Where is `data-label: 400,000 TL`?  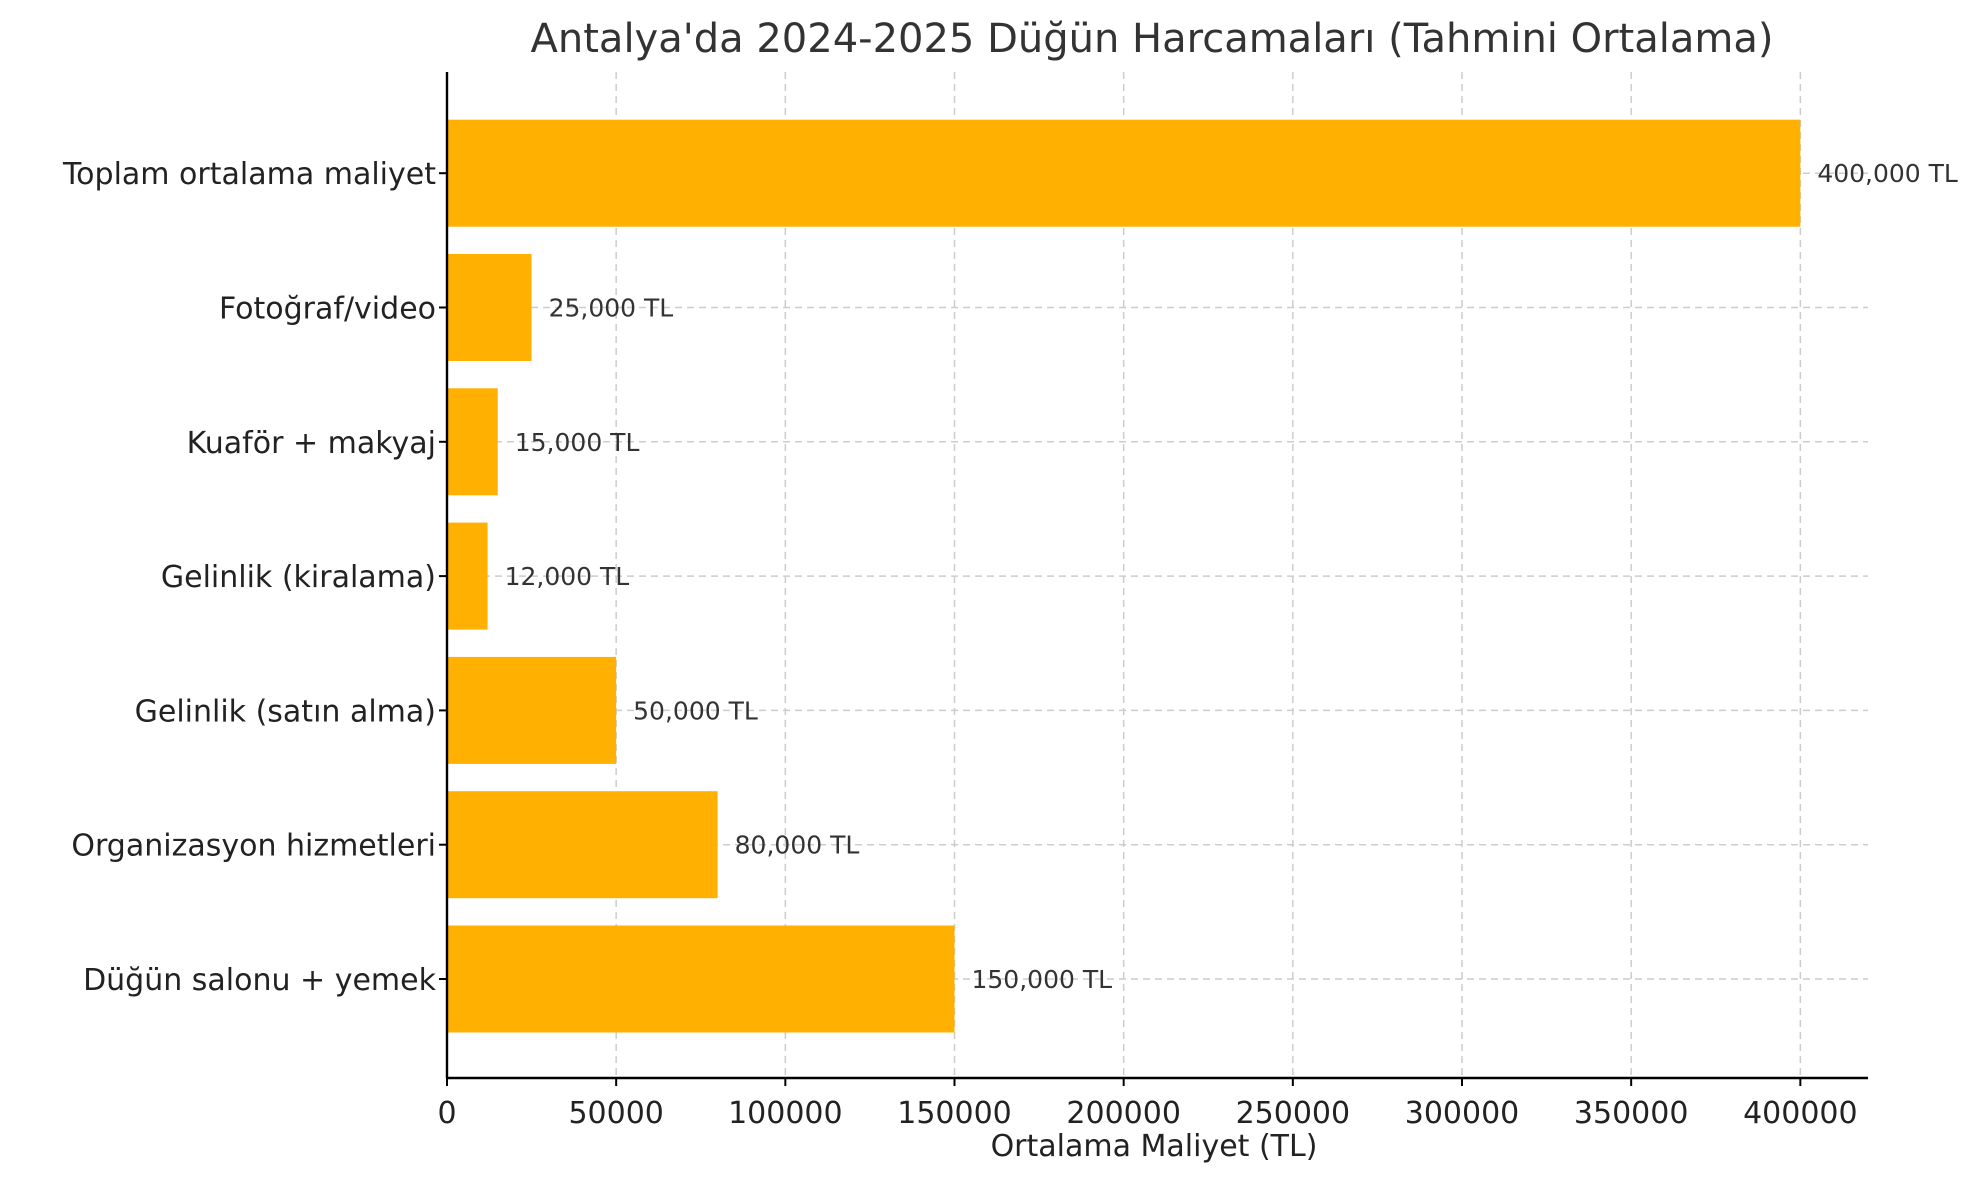 data-label: 400,000 TL is located at coordinates (1887, 173).